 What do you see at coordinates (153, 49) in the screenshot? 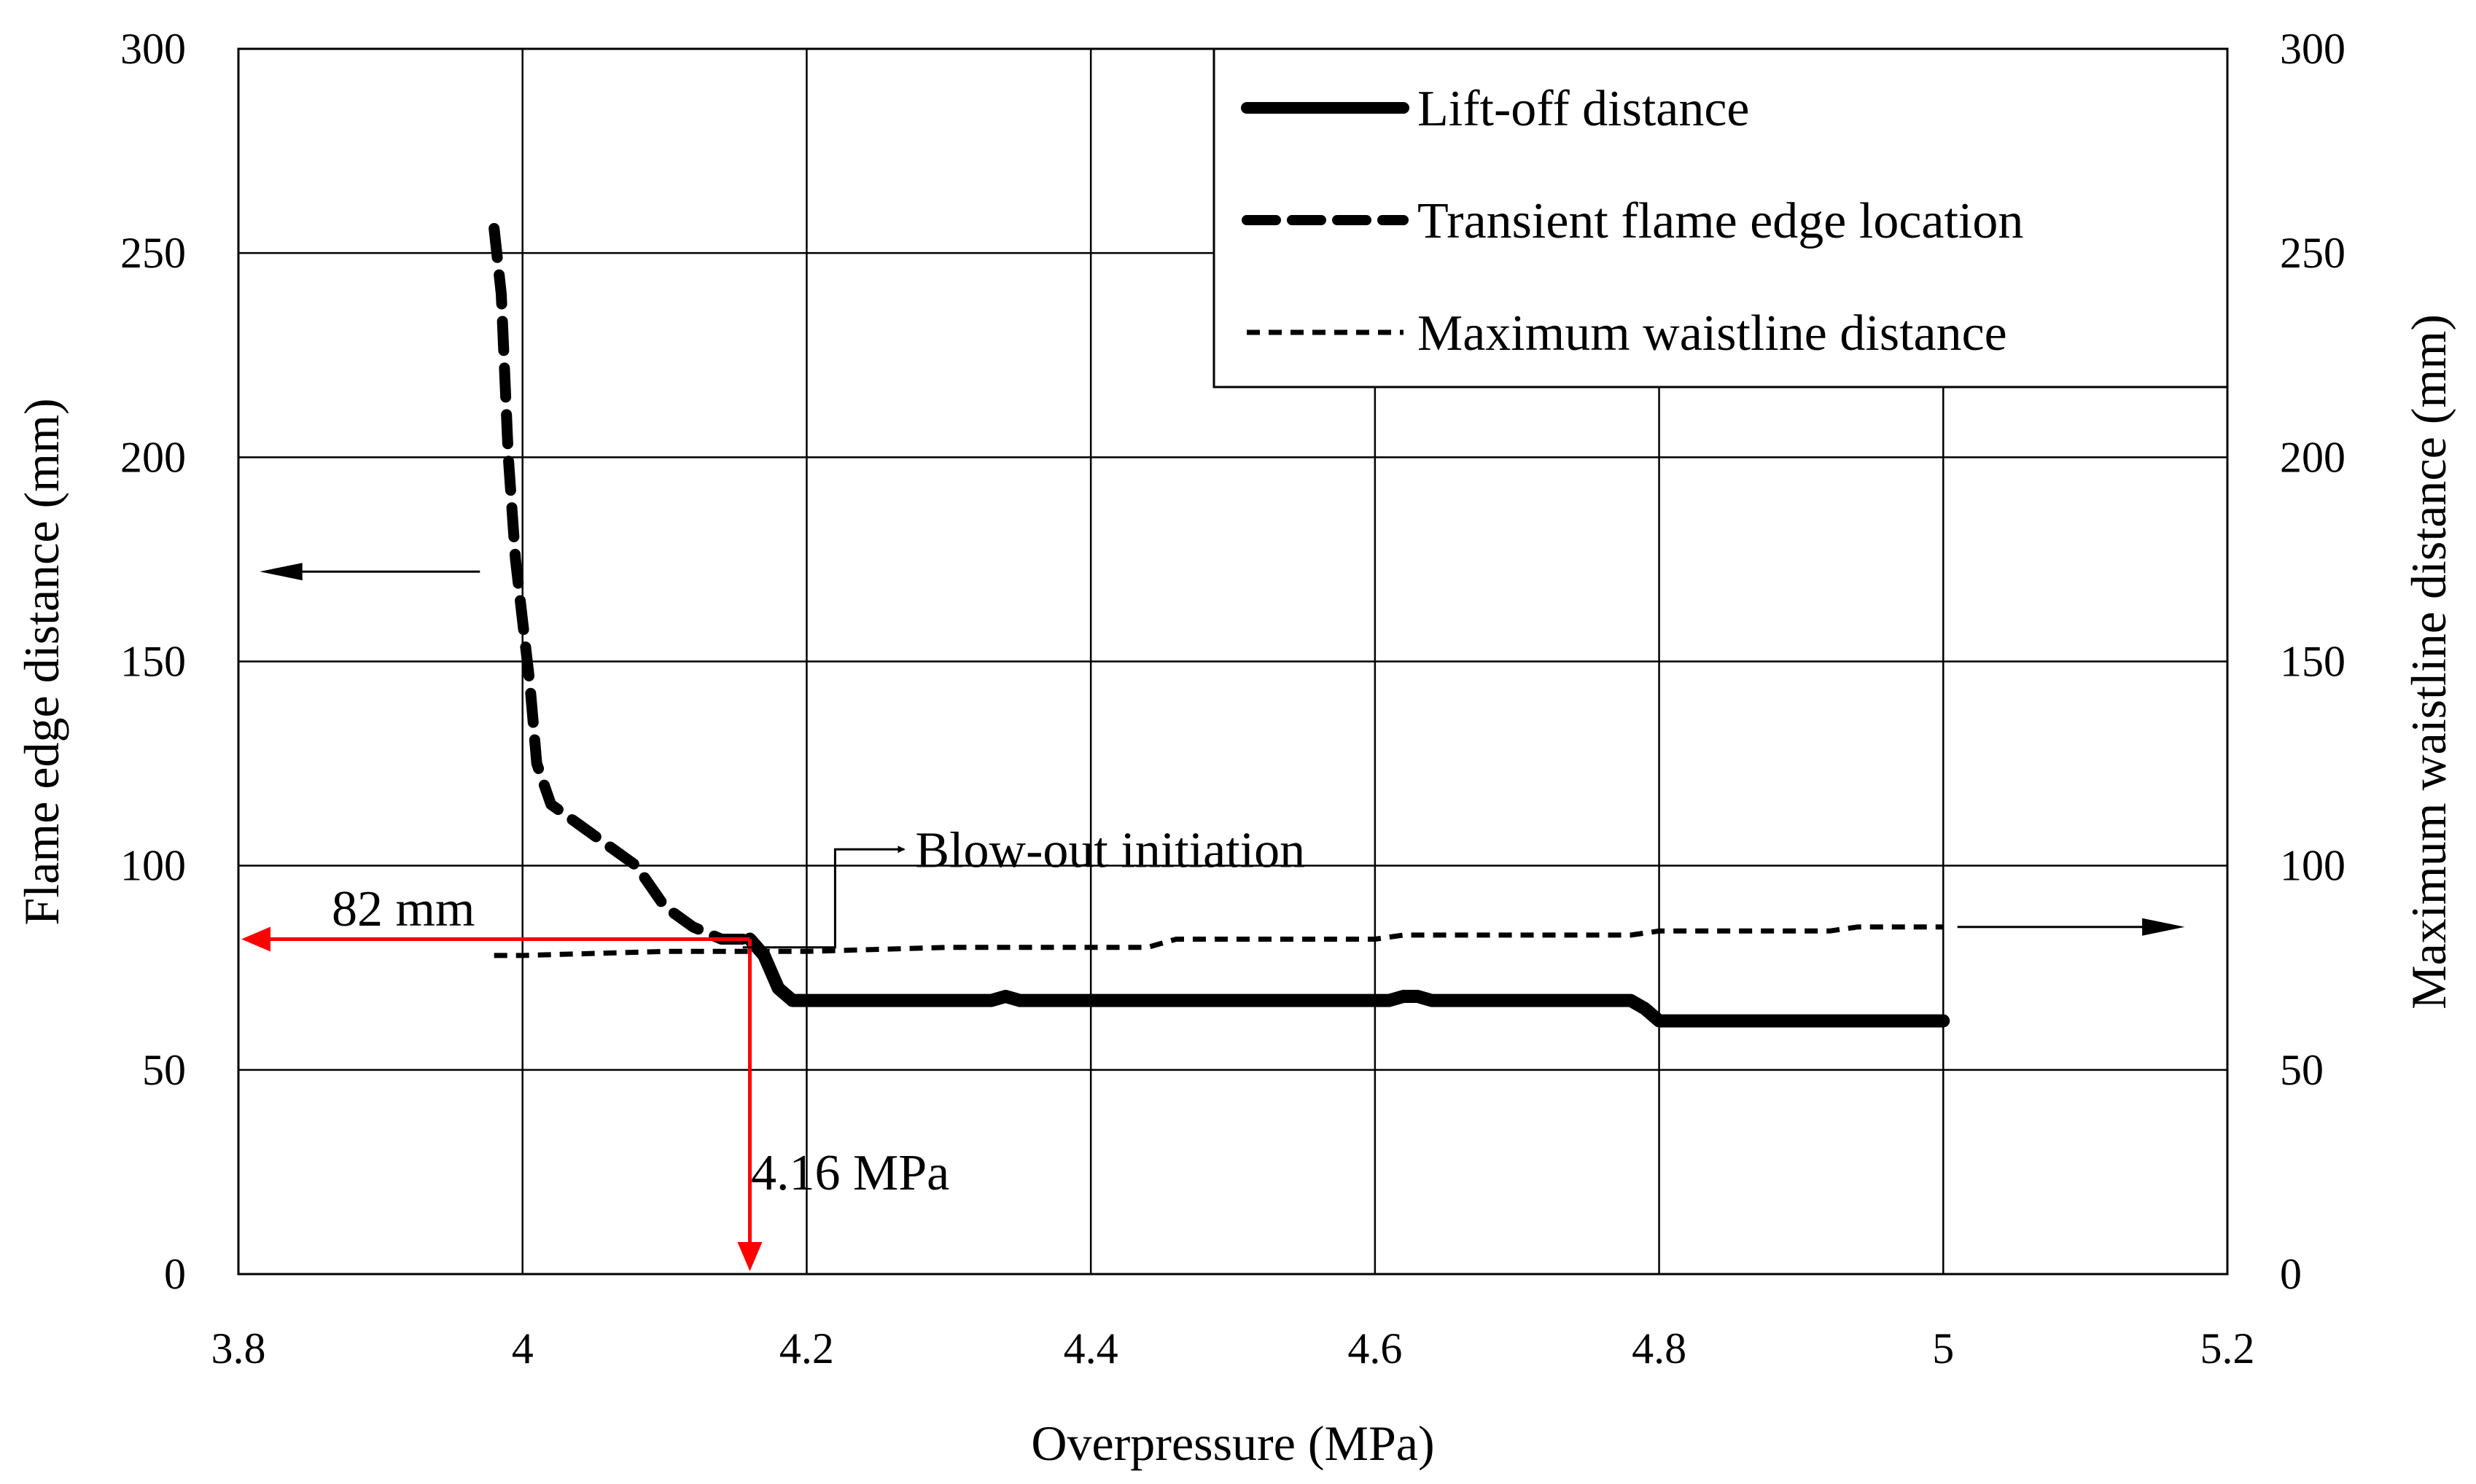
I see `y-left-tick-label: 300` at bounding box center [153, 49].